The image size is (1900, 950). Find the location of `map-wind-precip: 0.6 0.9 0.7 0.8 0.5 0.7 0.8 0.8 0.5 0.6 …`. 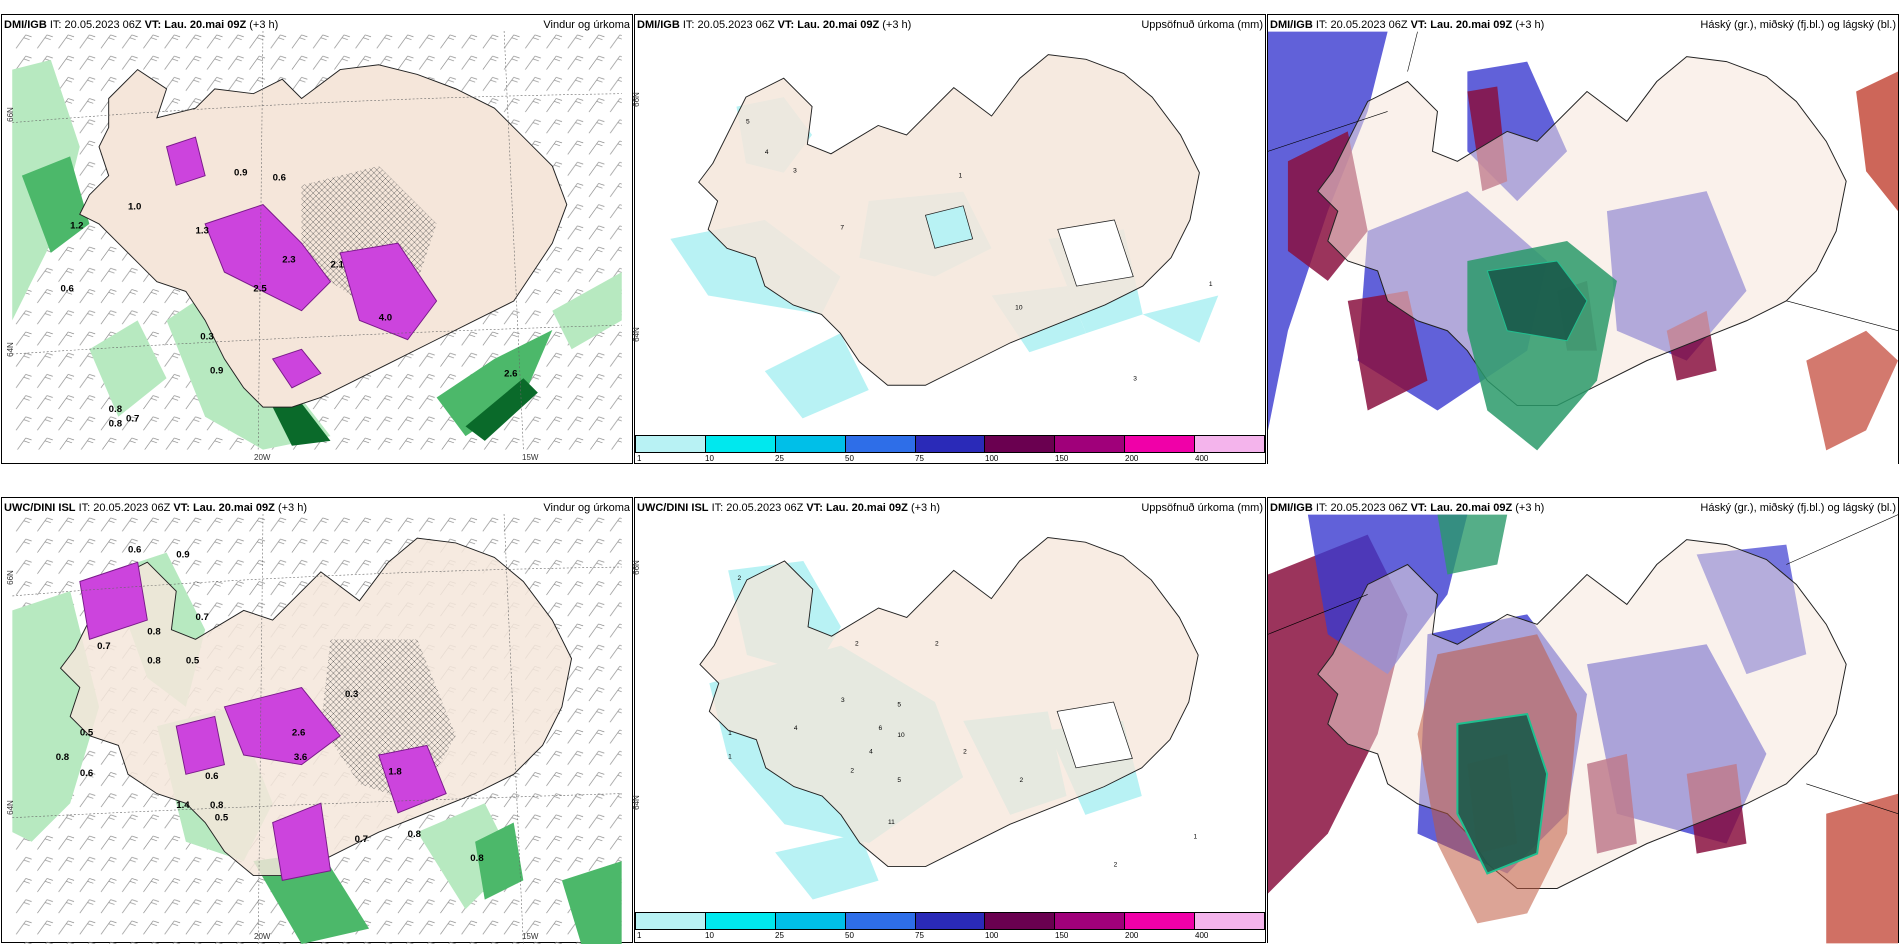

map-wind-precip: 0.6 0.9 0.7 0.8 0.5 0.7 0.8 0.8 0.5 0.6 … is located at coordinates (317, 729).